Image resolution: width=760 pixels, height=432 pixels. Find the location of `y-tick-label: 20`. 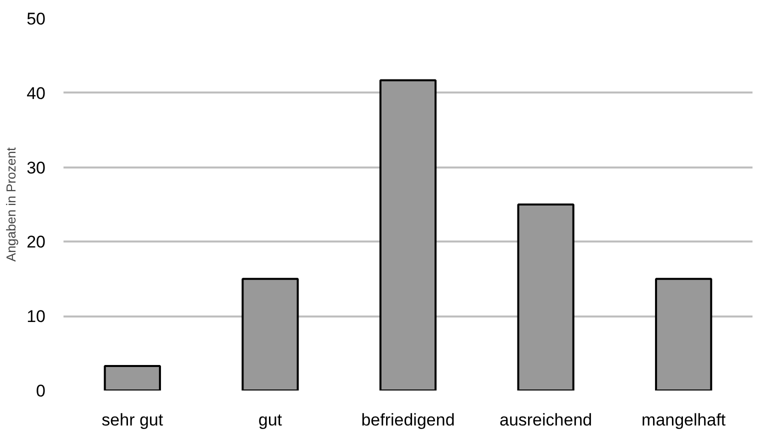

y-tick-label: 20 is located at coordinates (36, 242).